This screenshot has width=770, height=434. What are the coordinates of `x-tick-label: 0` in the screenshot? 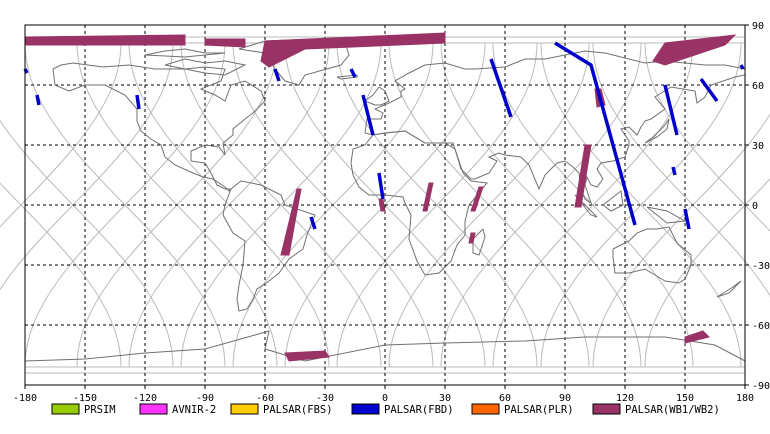 It's located at (385, 398).